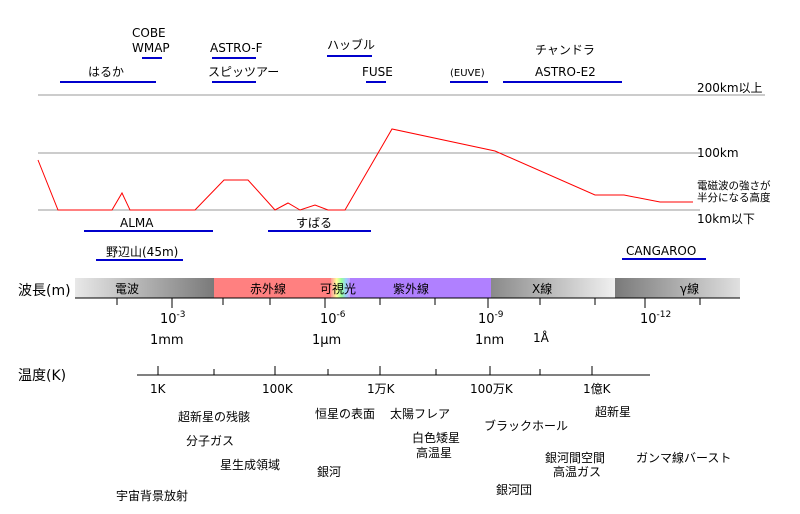 The image size is (800, 514). Describe the element at coordinates (250, 464) in the screenshot. I see `object-star-forming-region: 星生成領域` at that location.